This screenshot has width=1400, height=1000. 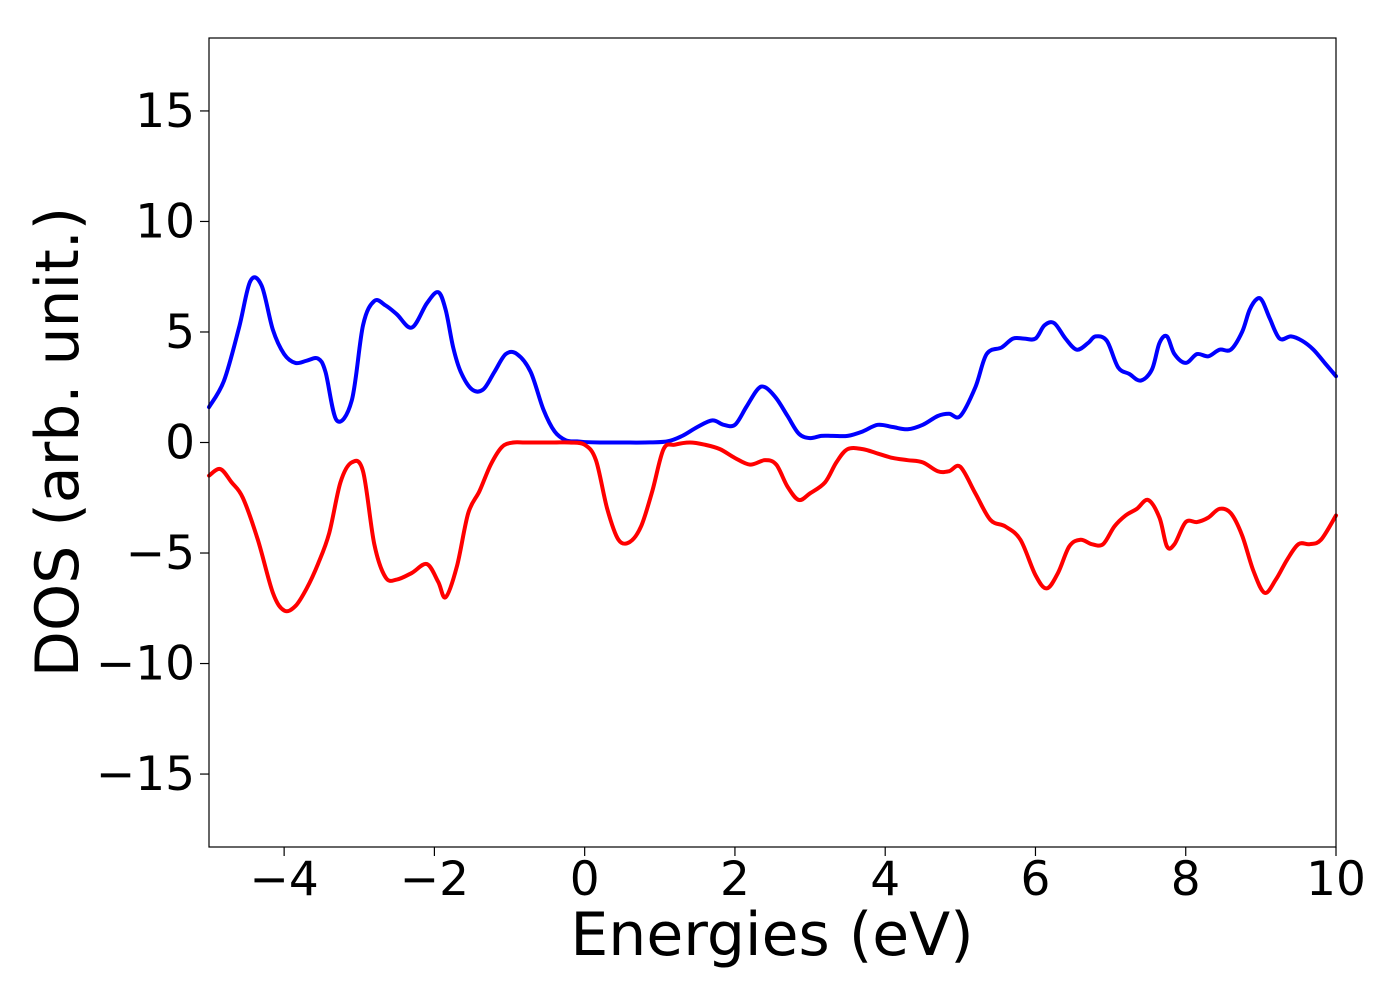 I want to click on x-tick-label: 0, so click(x=585, y=879).